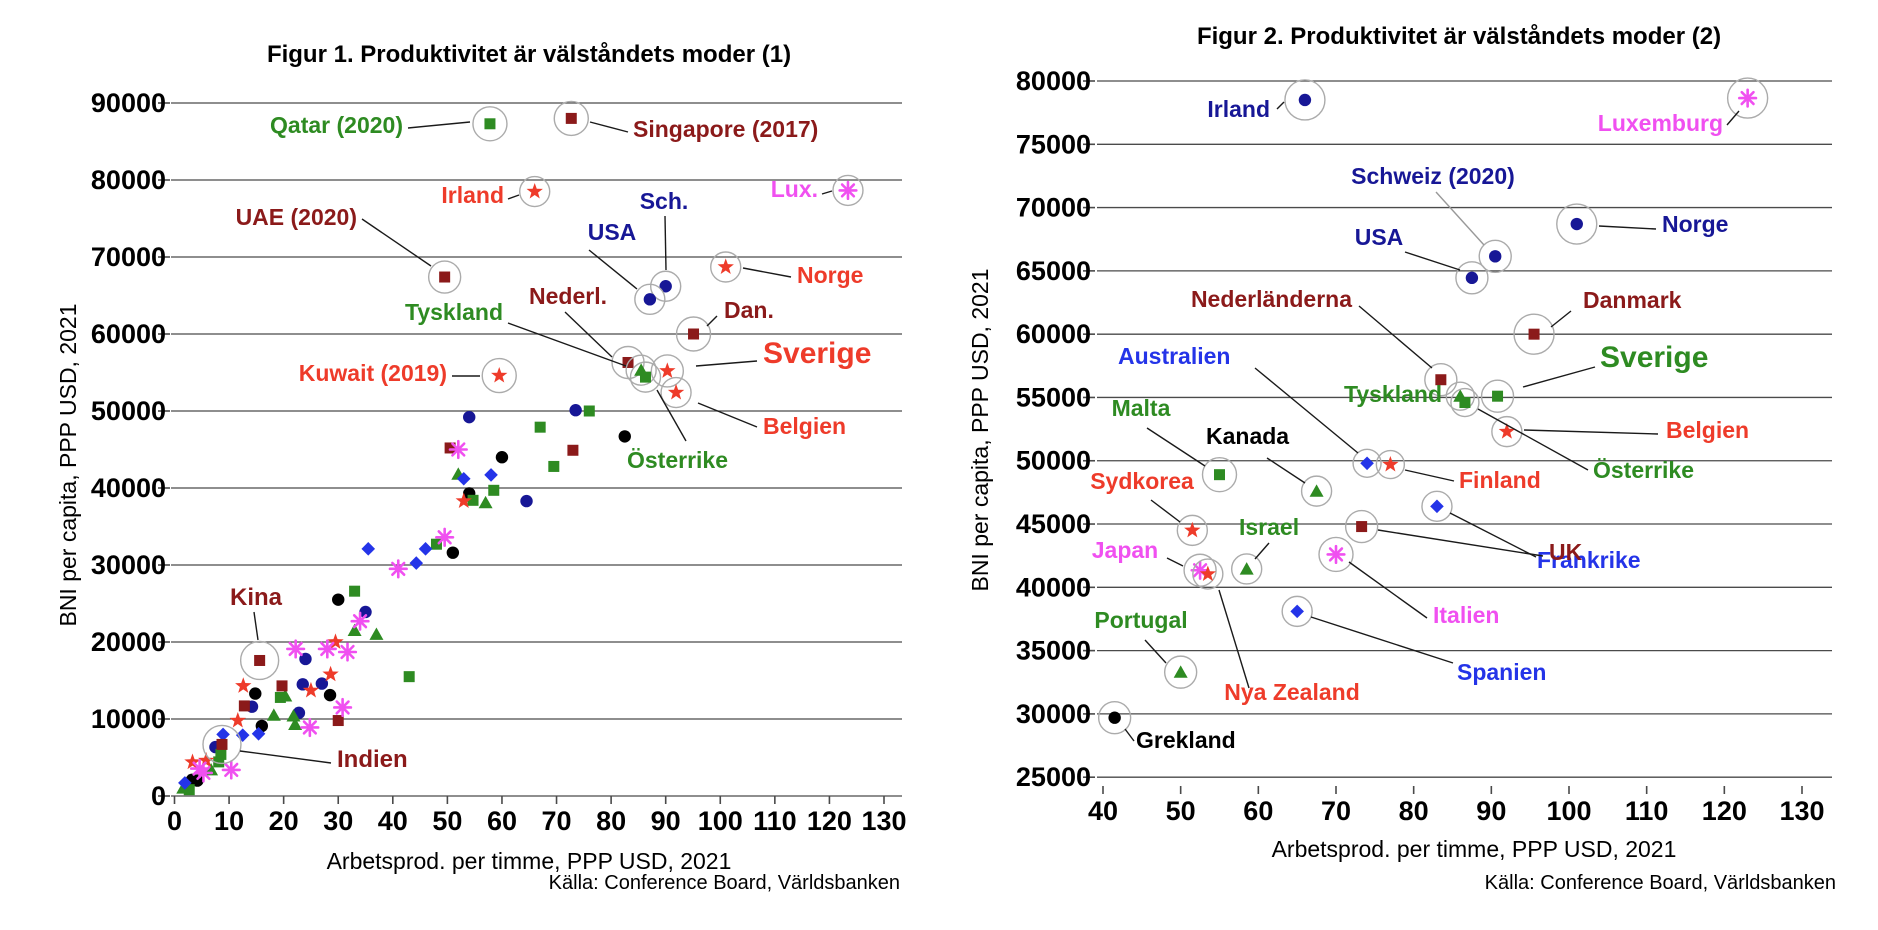 Image resolution: width=1878 pixels, height=930 pixels. I want to click on x-axis-title-text: Arbetsprod. per timme, PPP USD, 2021, so click(529, 861).